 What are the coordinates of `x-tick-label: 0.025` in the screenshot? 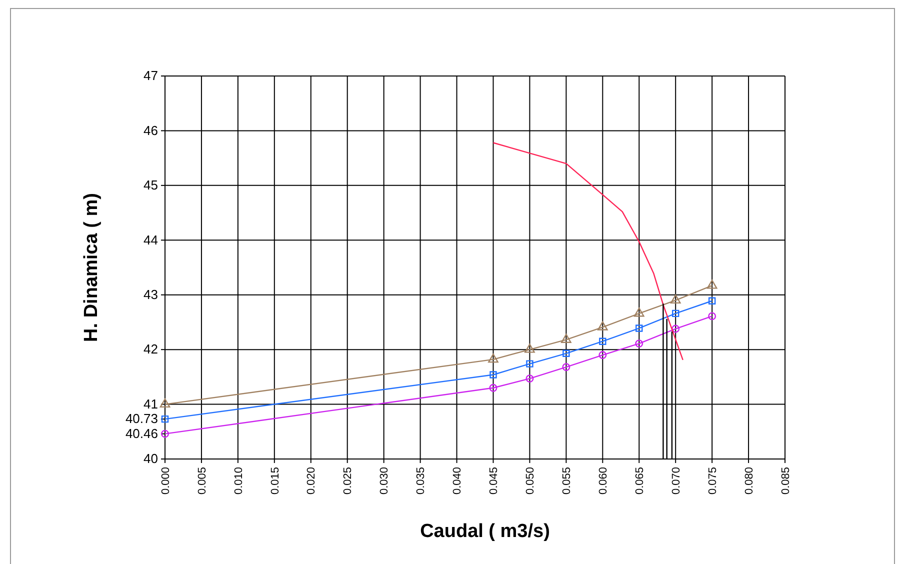 It's located at (348, 481).